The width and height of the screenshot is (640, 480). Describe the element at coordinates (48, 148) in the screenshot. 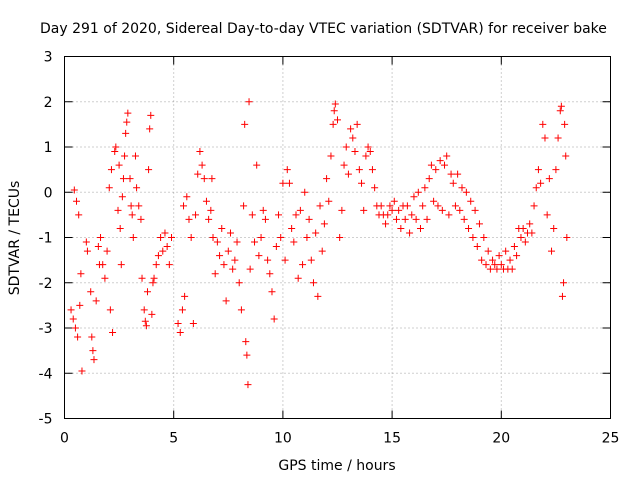

I see `y-tick-label: 1` at that location.